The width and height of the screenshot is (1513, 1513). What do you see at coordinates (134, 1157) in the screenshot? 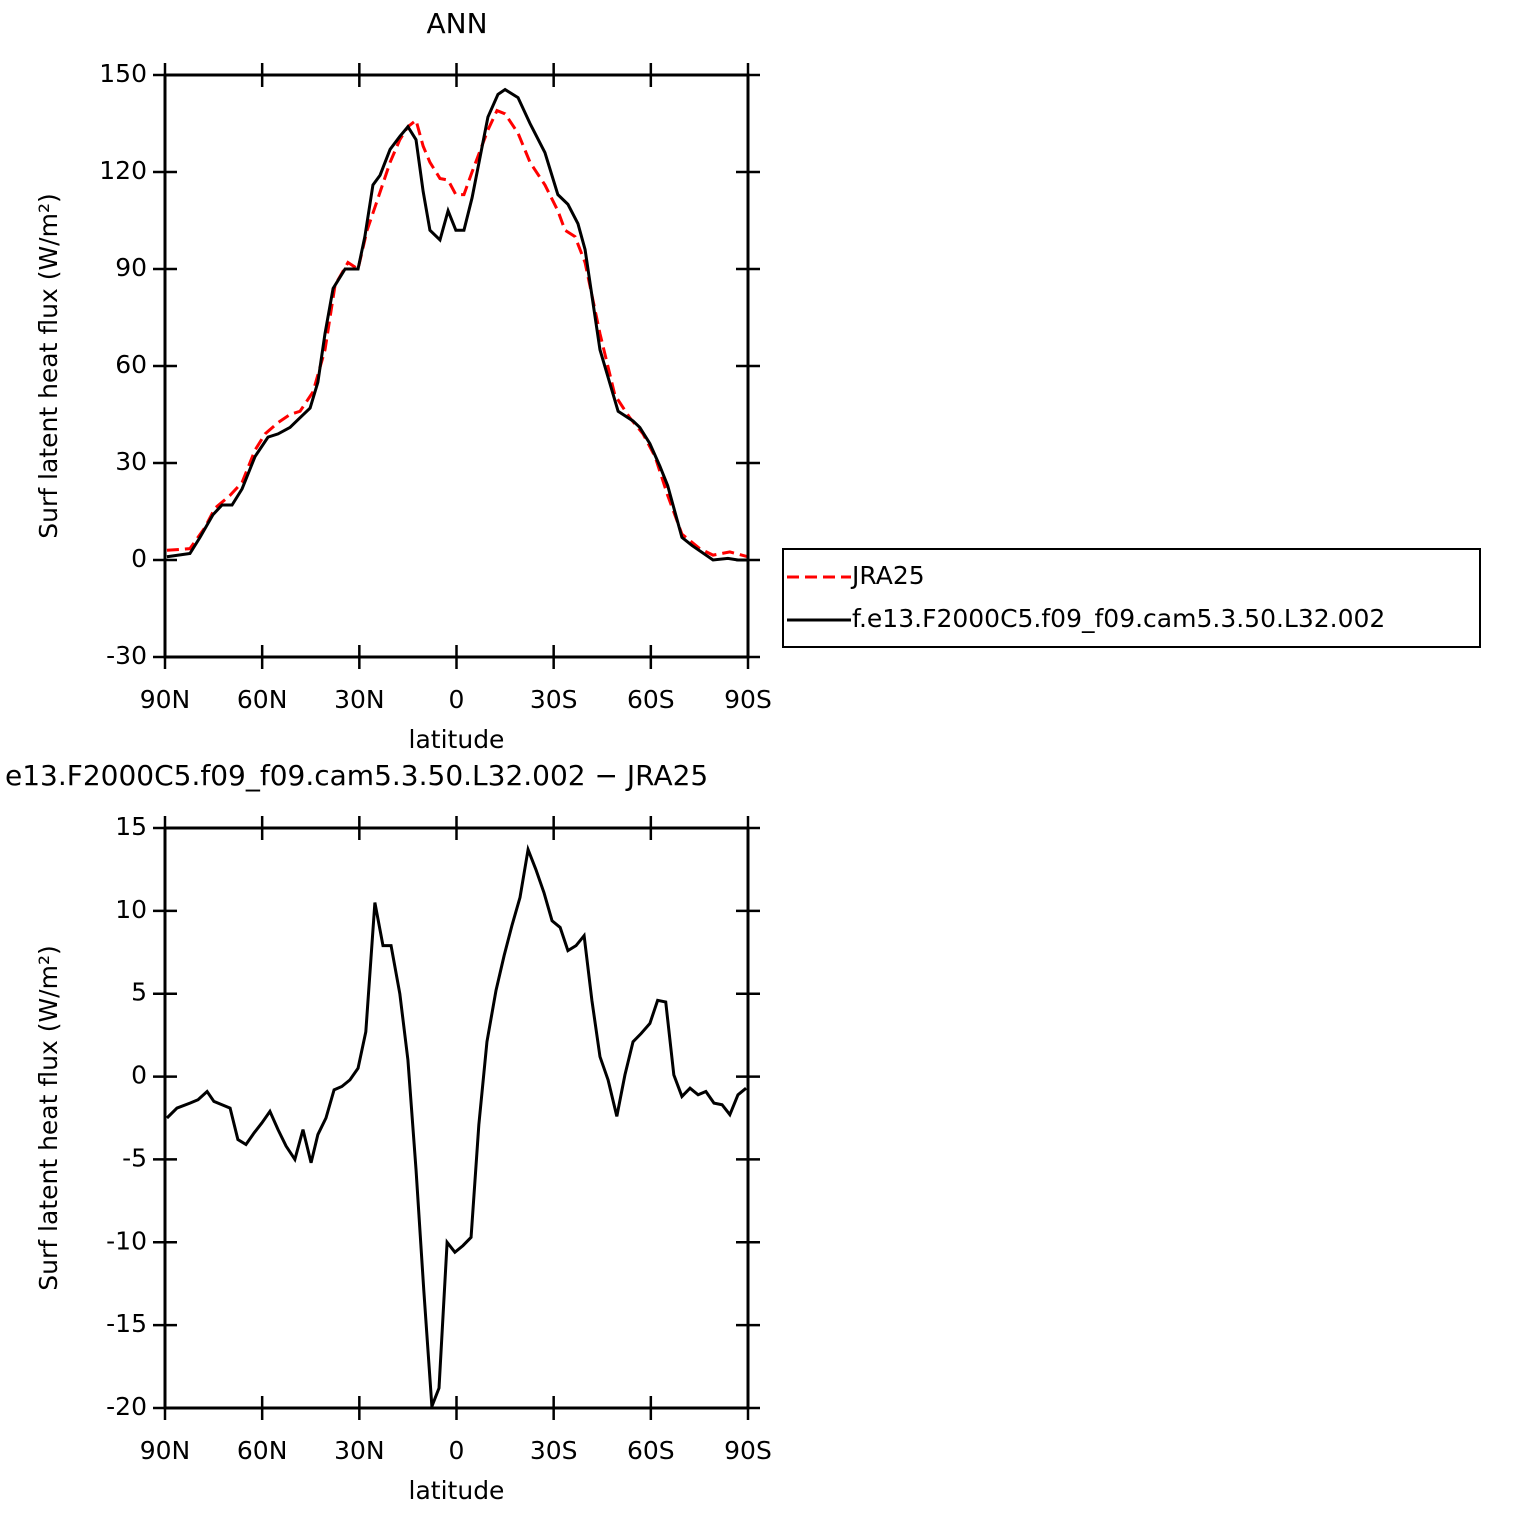
I see `y-tick-label: -5` at bounding box center [134, 1157].